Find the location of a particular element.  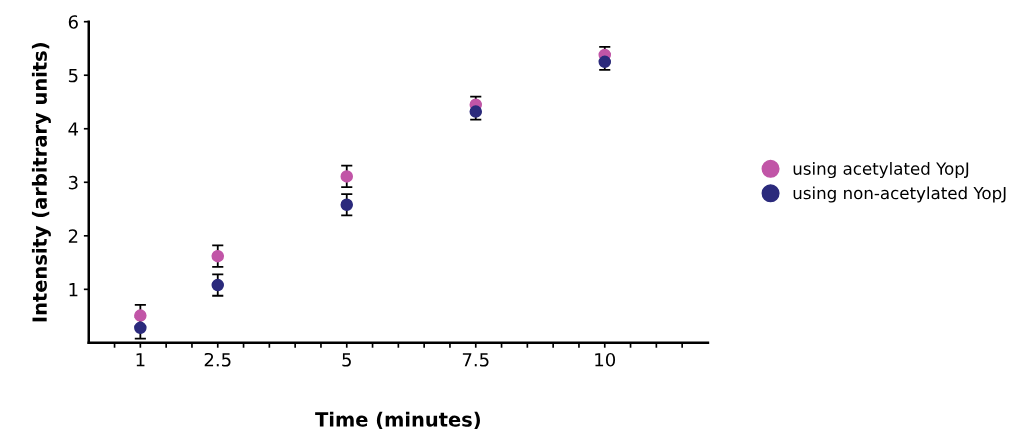

legend-label: using acetylated YopJ is located at coordinates (881, 170).